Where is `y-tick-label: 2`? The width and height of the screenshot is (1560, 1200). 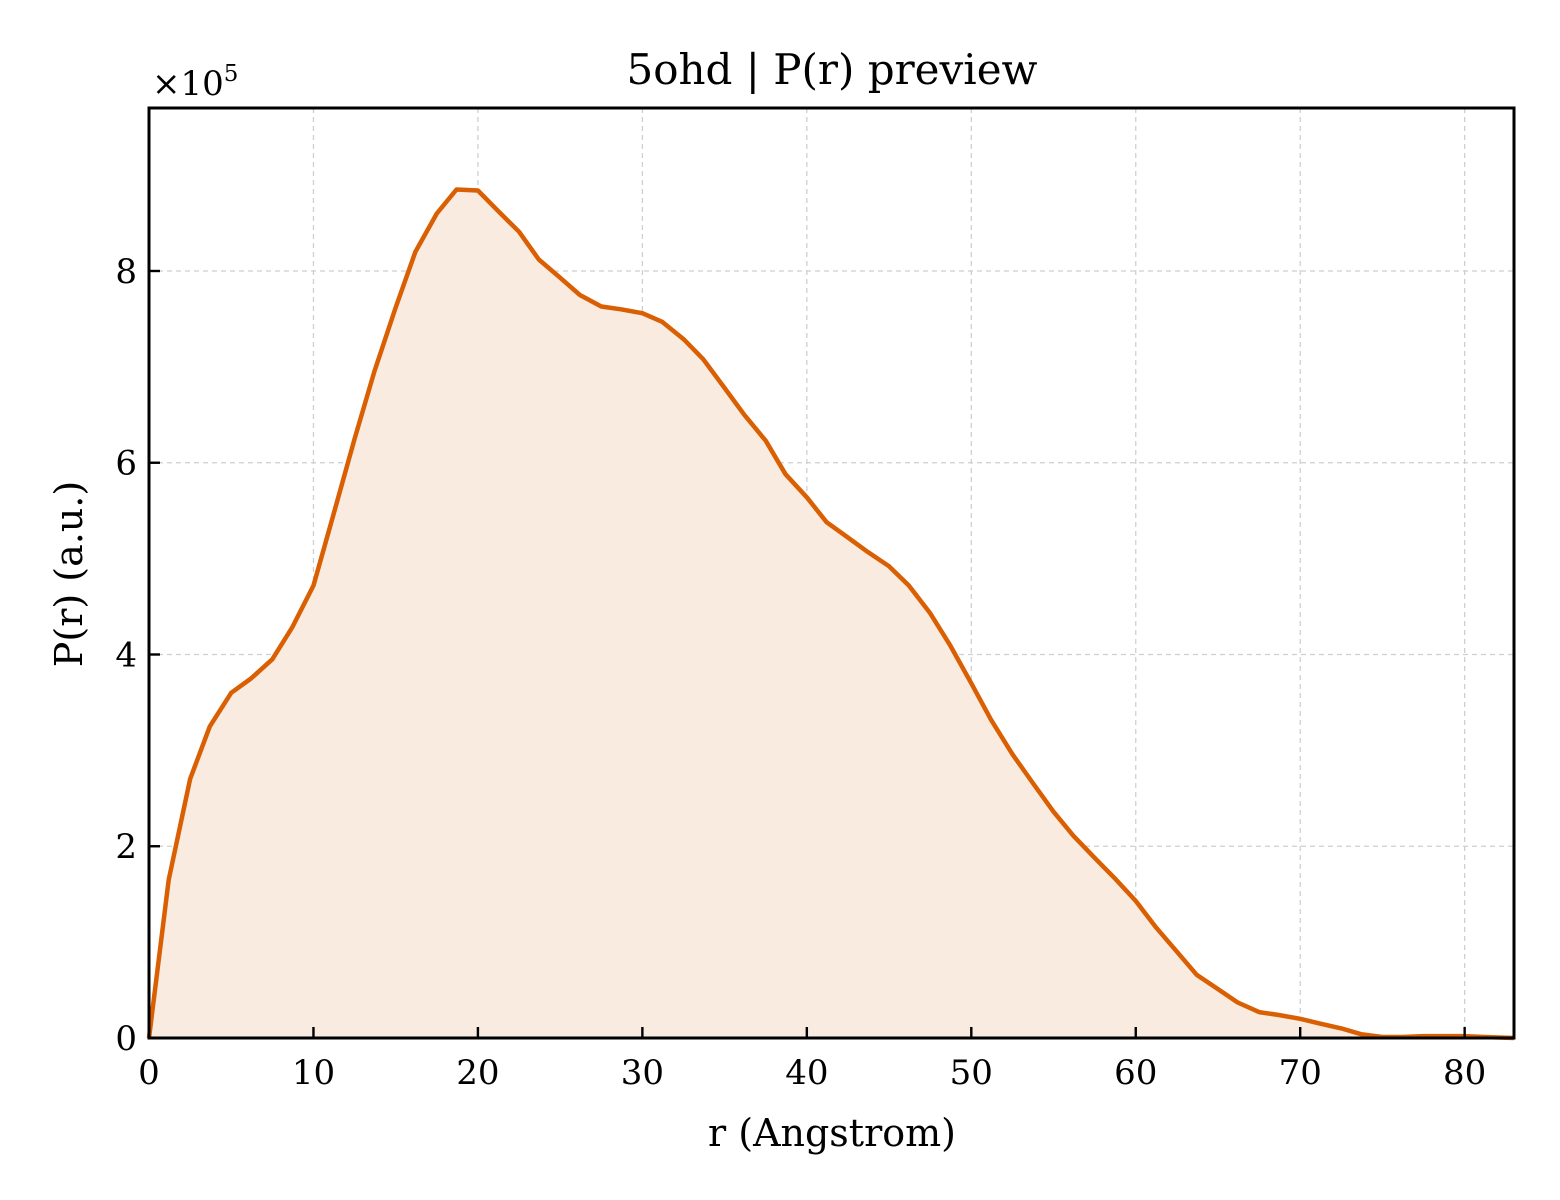
y-tick-label: 2 is located at coordinates (126, 847).